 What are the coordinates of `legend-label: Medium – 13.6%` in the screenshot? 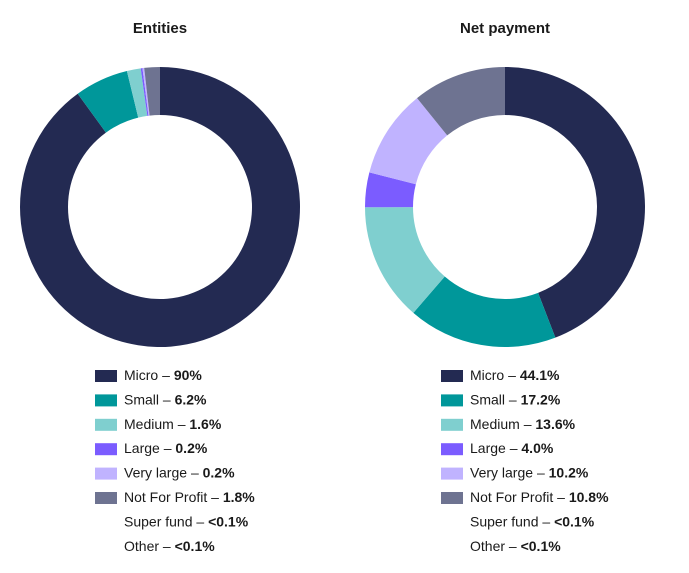 It's located at (523, 424).